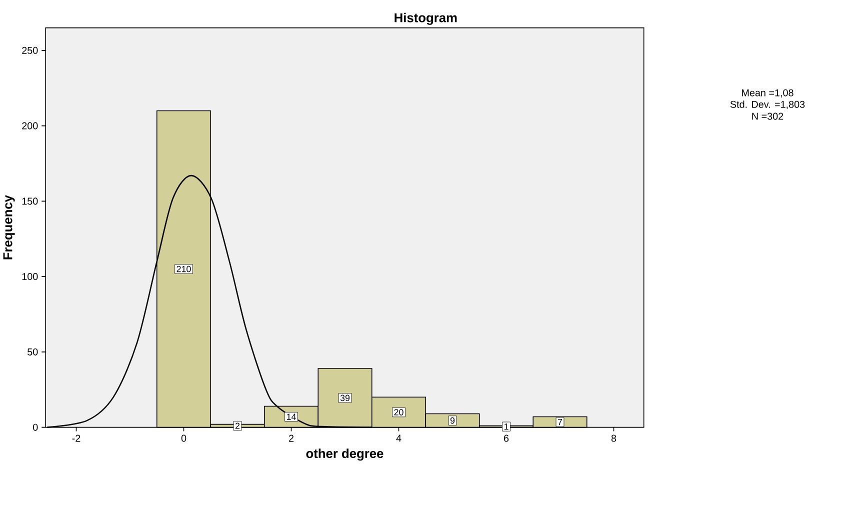  I want to click on x-tick-label: 2, so click(291, 438).